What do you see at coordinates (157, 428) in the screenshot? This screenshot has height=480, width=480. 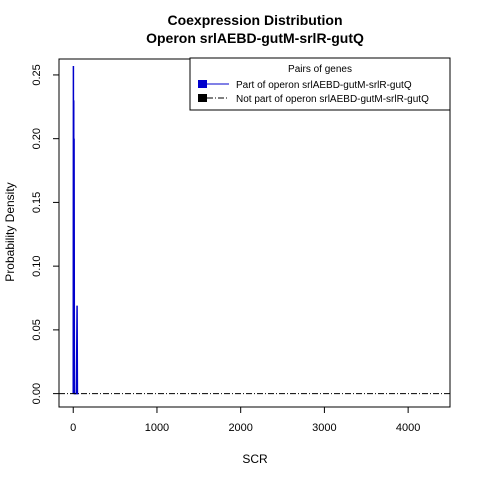 I see `x-tick-label-1: 1000` at bounding box center [157, 428].